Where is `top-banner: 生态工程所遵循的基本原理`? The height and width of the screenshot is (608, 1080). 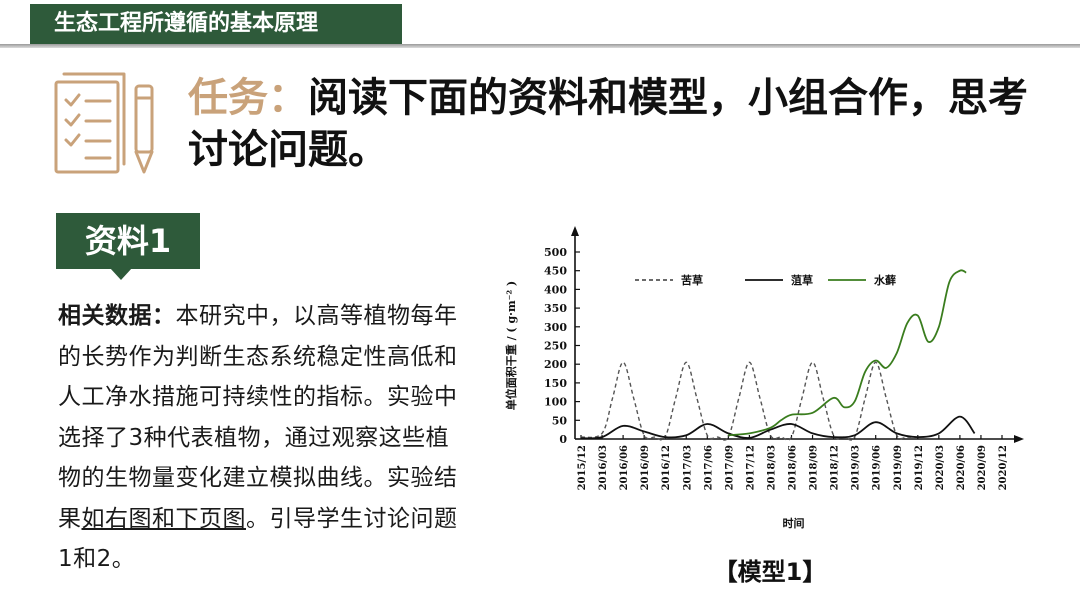
top-banner: 生态工程所遵循的基本原理 is located at coordinates (216, 24).